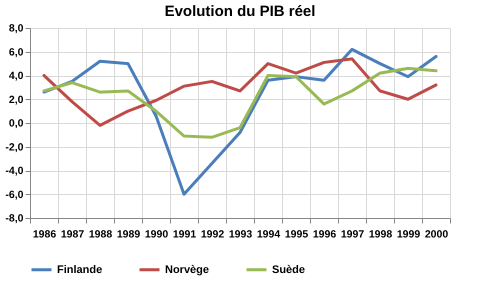  What do you see at coordinates (212, 234) in the screenshot?
I see `x-tick-label: 1992` at bounding box center [212, 234].